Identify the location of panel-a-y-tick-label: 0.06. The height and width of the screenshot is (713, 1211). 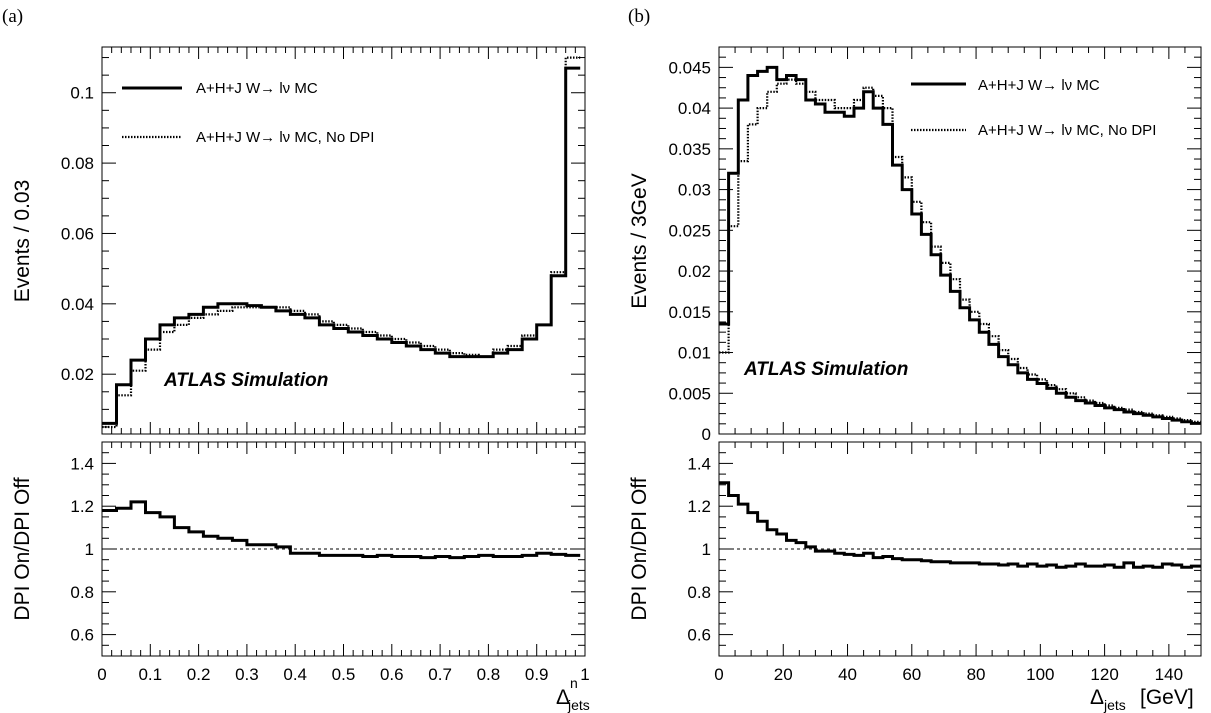
(77, 233).